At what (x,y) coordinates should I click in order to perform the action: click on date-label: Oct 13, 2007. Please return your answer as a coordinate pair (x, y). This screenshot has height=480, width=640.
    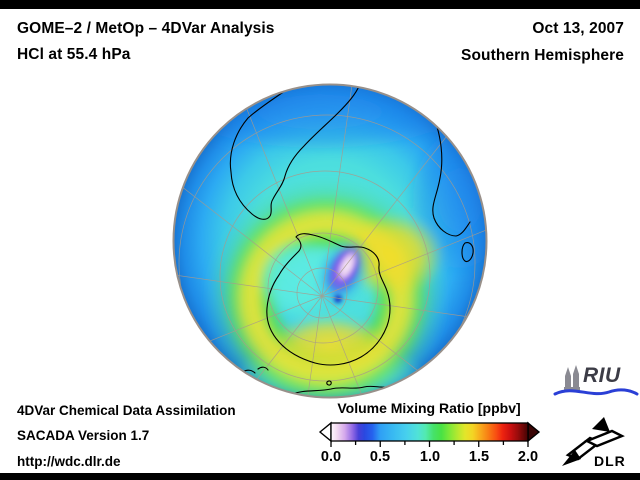
    Looking at the image, I should click on (578, 28).